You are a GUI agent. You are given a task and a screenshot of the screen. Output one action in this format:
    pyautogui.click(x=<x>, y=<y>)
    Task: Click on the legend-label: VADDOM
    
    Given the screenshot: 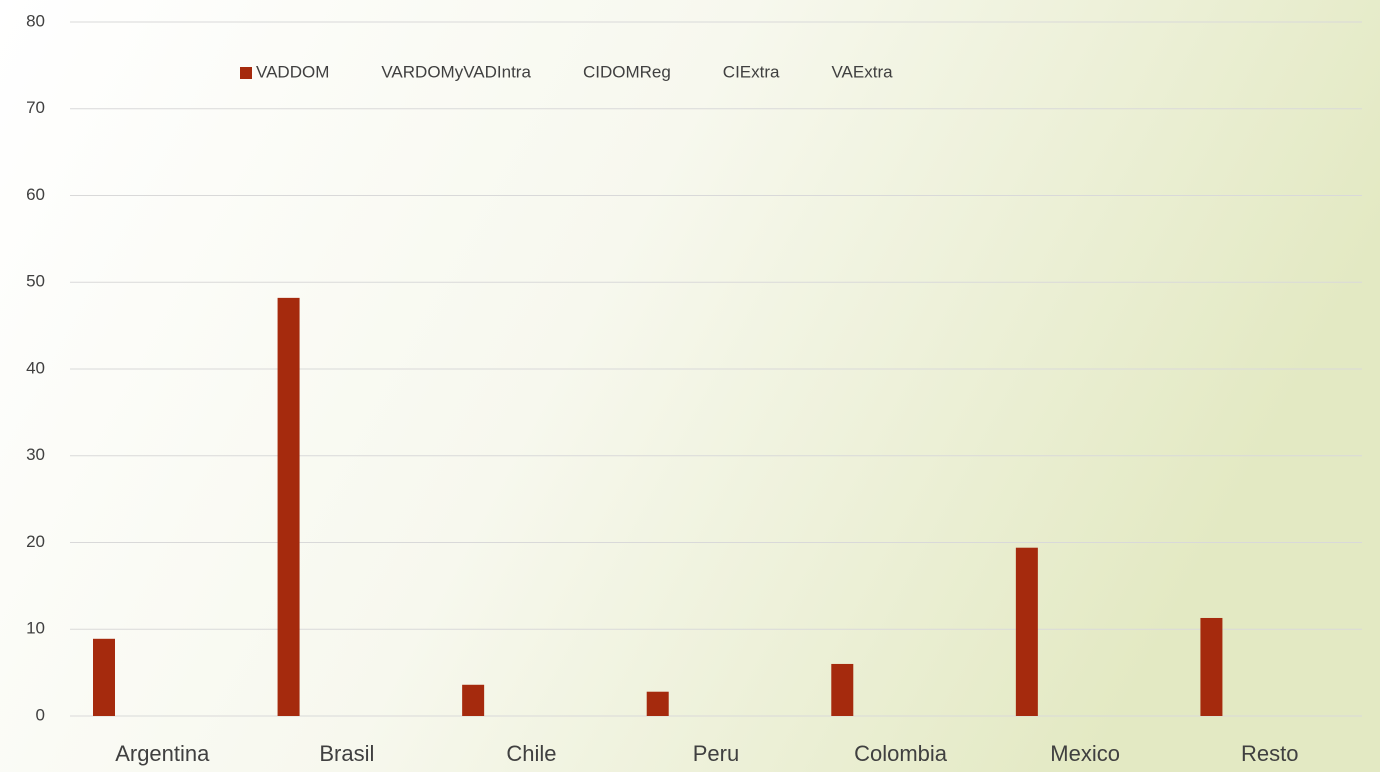 What is the action you would take?
    pyautogui.click(x=292, y=71)
    